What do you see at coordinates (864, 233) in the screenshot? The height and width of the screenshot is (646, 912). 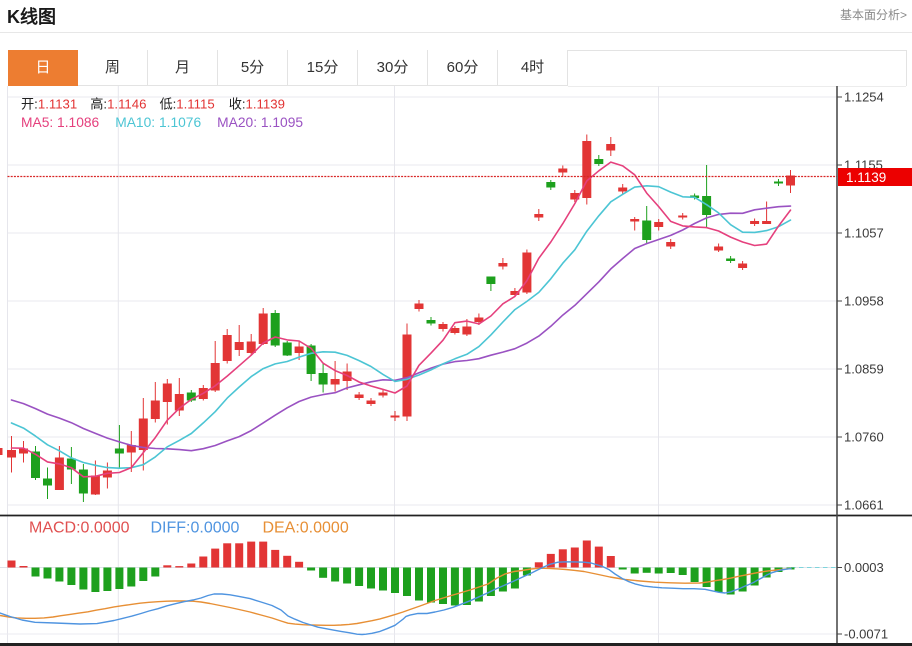 I see `svg-text: 1.1057` at bounding box center [864, 233].